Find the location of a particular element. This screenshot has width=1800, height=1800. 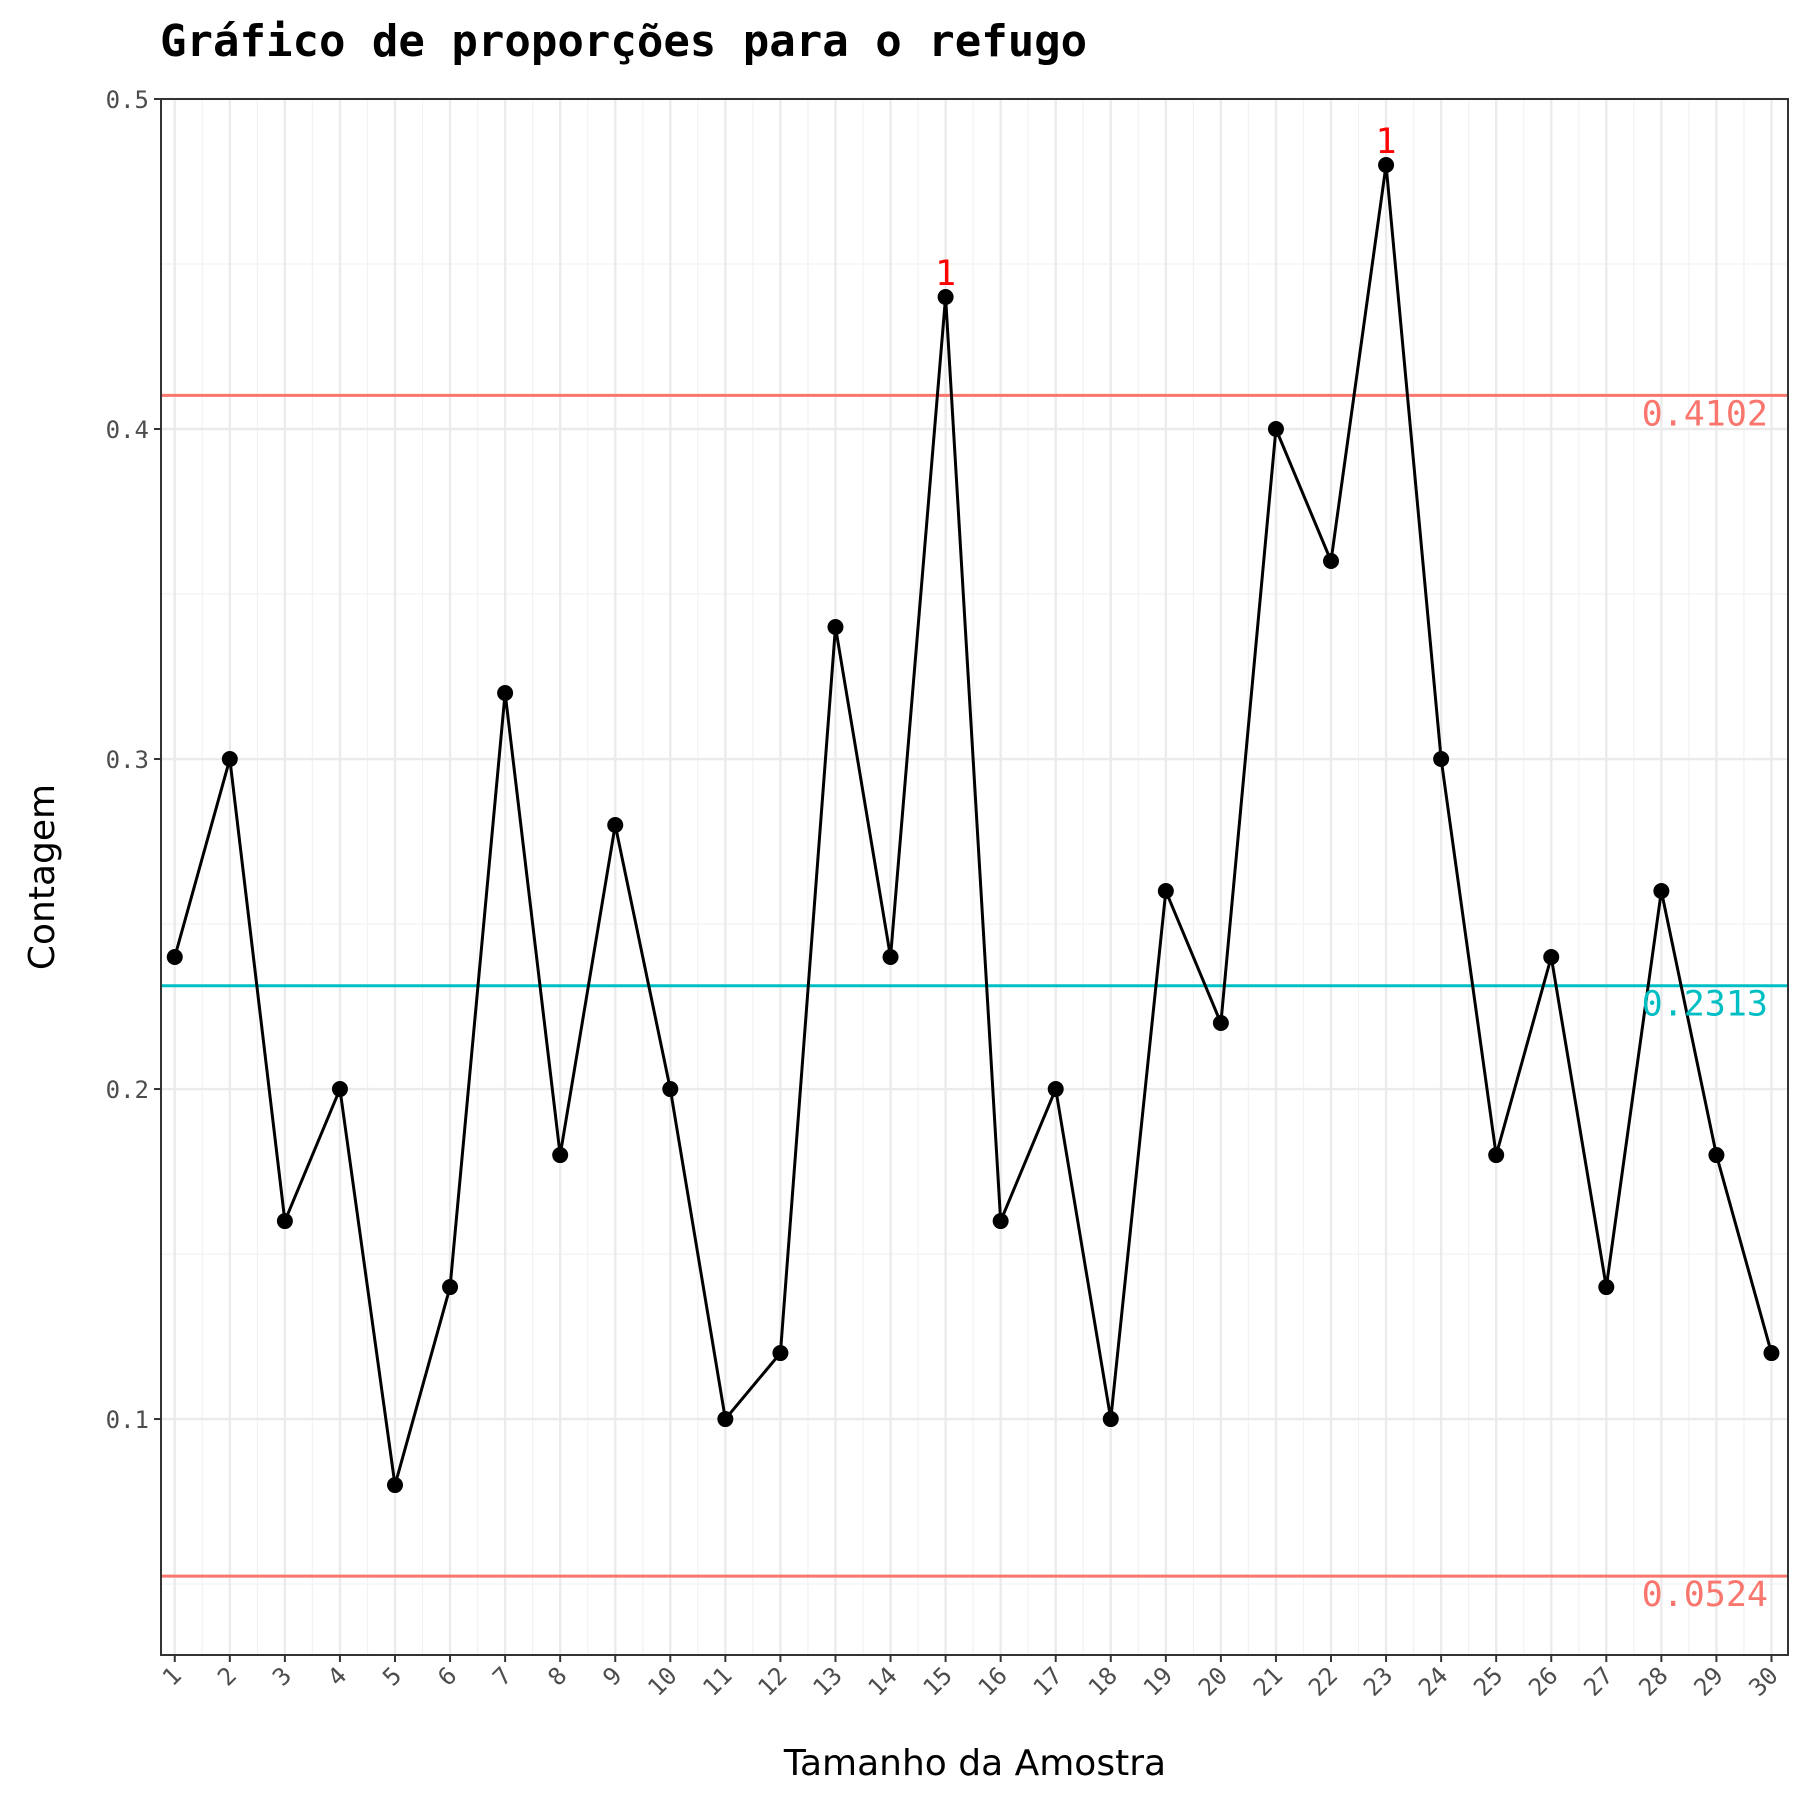

y-tick-label: 0.1 is located at coordinates (127, 1420).